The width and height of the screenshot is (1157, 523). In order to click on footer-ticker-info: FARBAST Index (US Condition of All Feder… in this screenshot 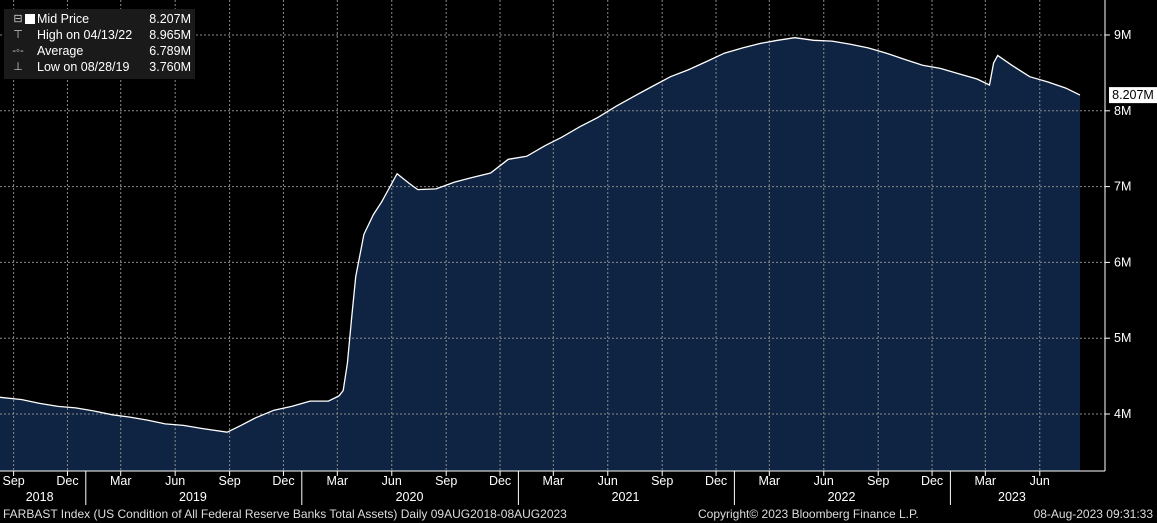, I will do `click(285, 514)`.